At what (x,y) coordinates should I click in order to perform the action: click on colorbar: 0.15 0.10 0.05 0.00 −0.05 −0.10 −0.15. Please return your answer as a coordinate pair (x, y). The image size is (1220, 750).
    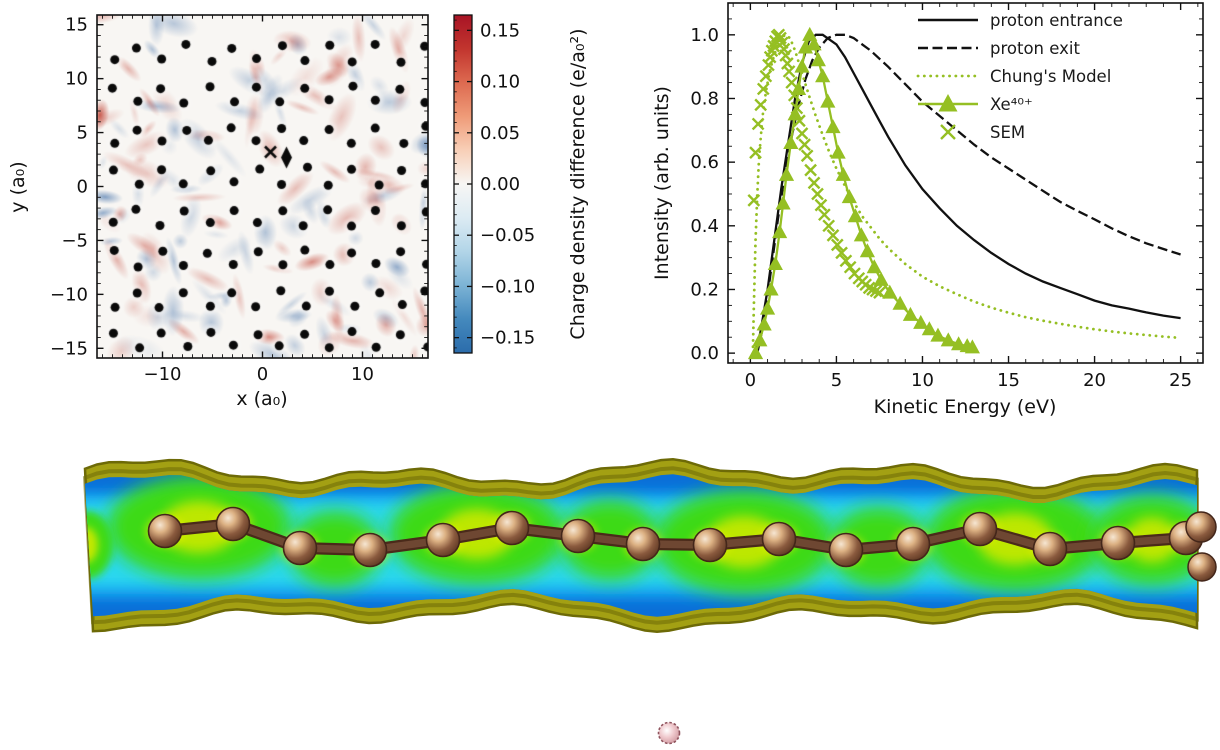
    Looking at the image, I should click on (494, 184).